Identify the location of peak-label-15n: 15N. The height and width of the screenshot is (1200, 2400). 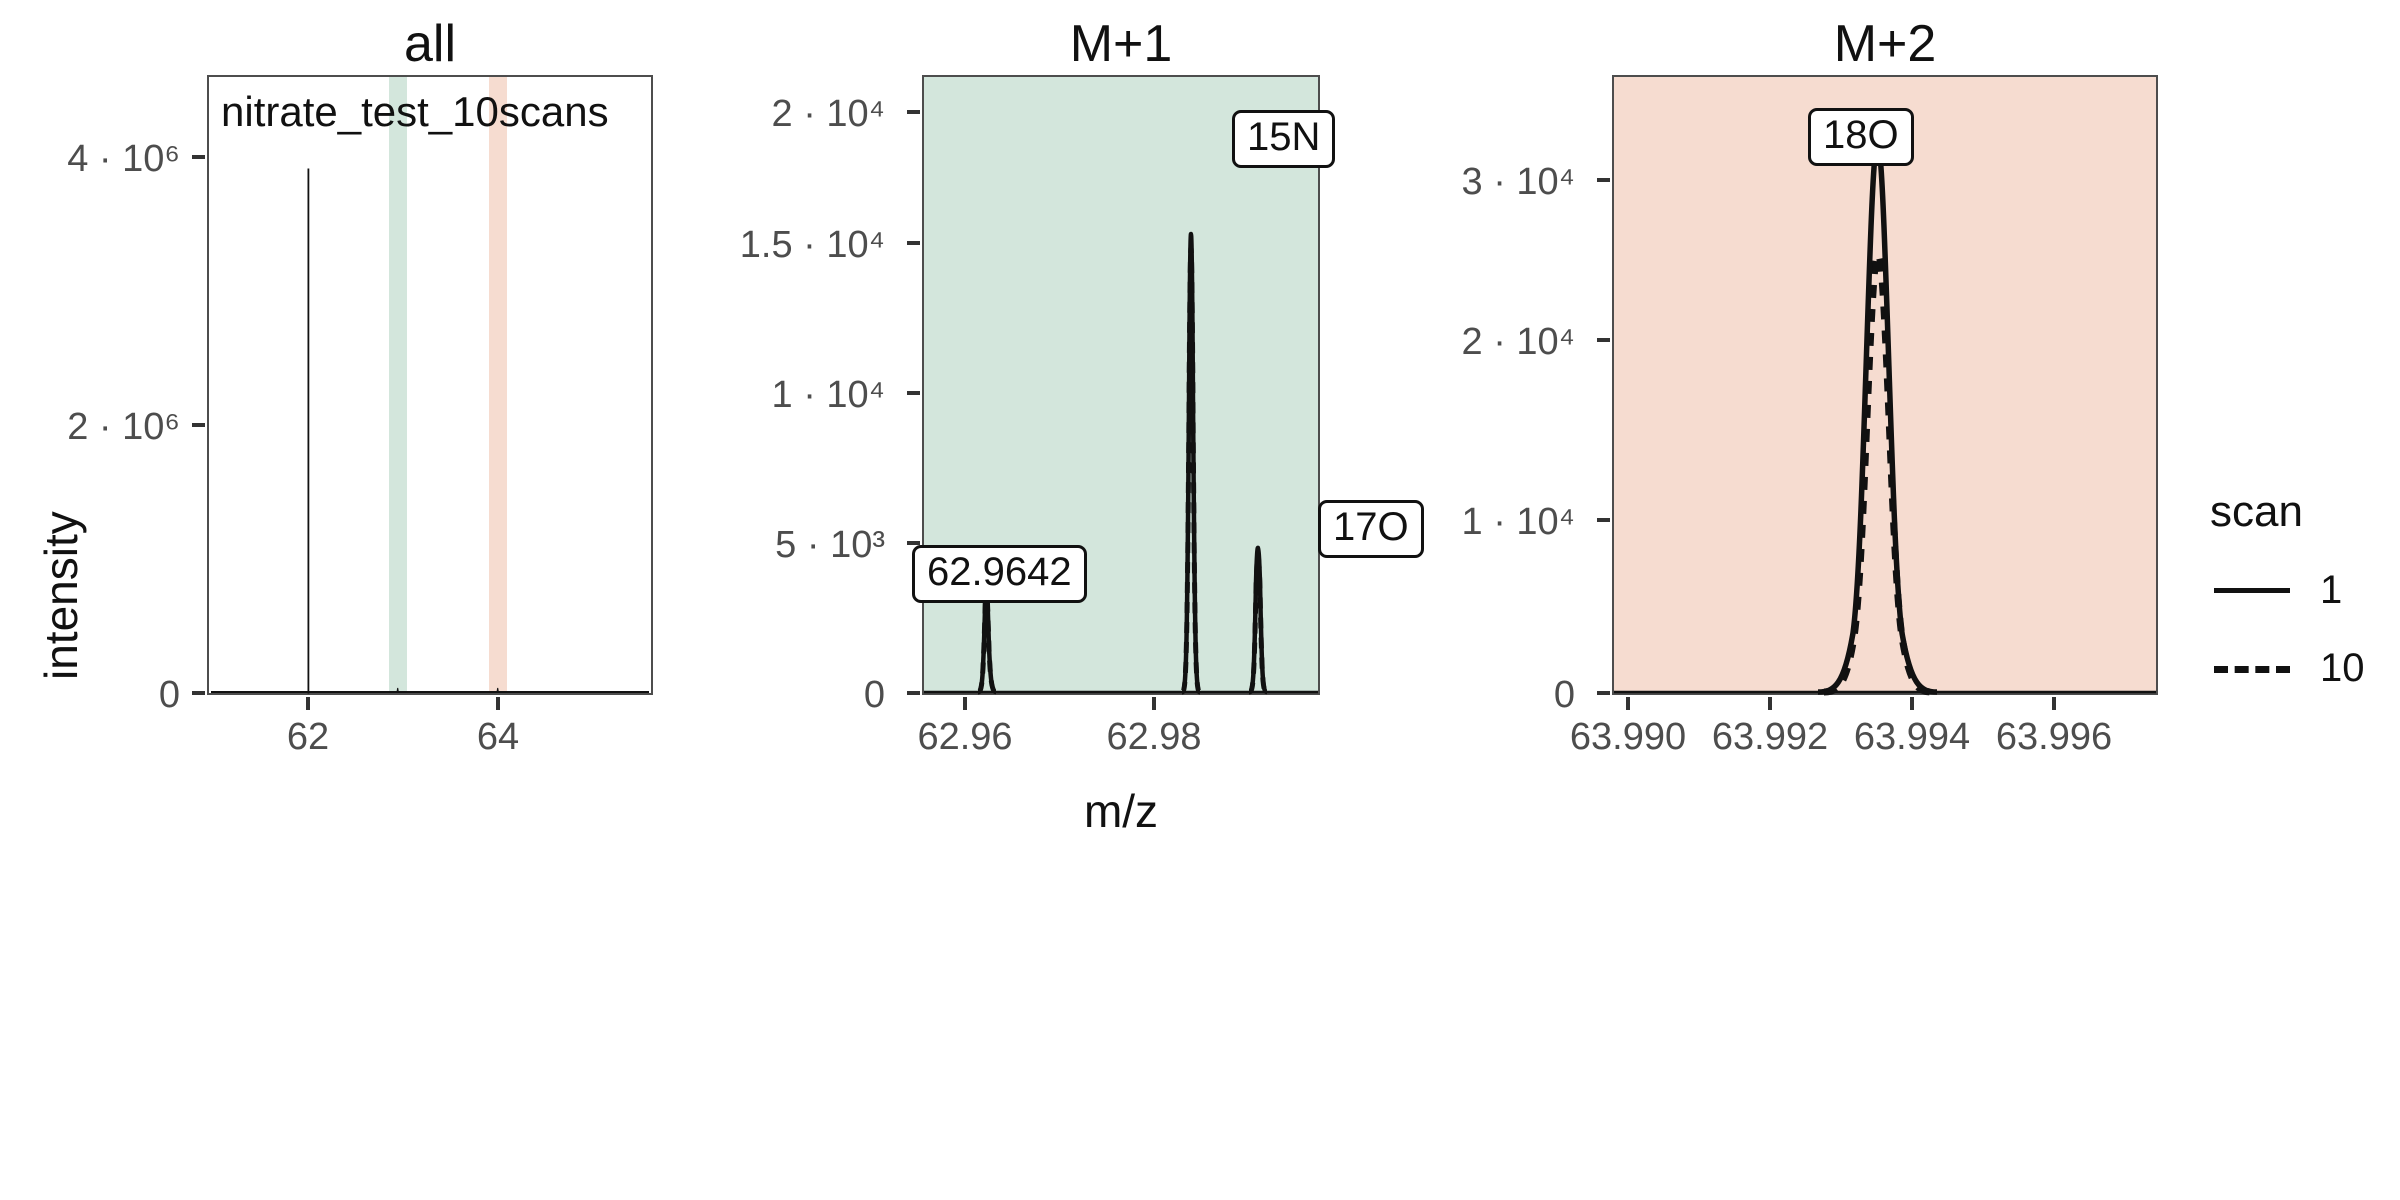
(1284, 139).